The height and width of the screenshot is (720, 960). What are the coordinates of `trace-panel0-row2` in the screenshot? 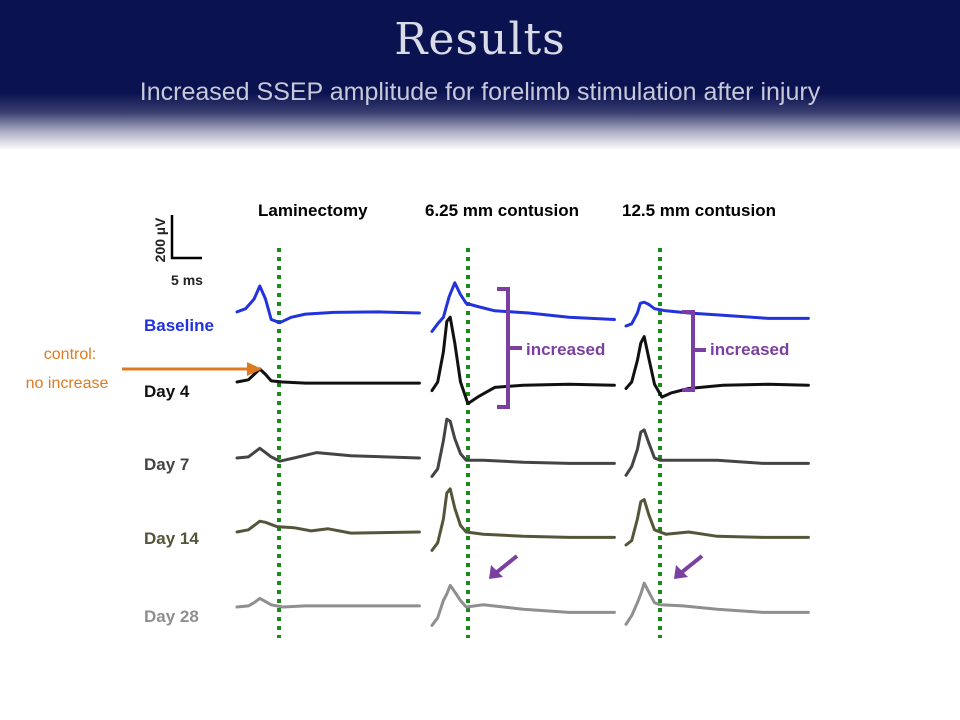 It's located at (328, 454).